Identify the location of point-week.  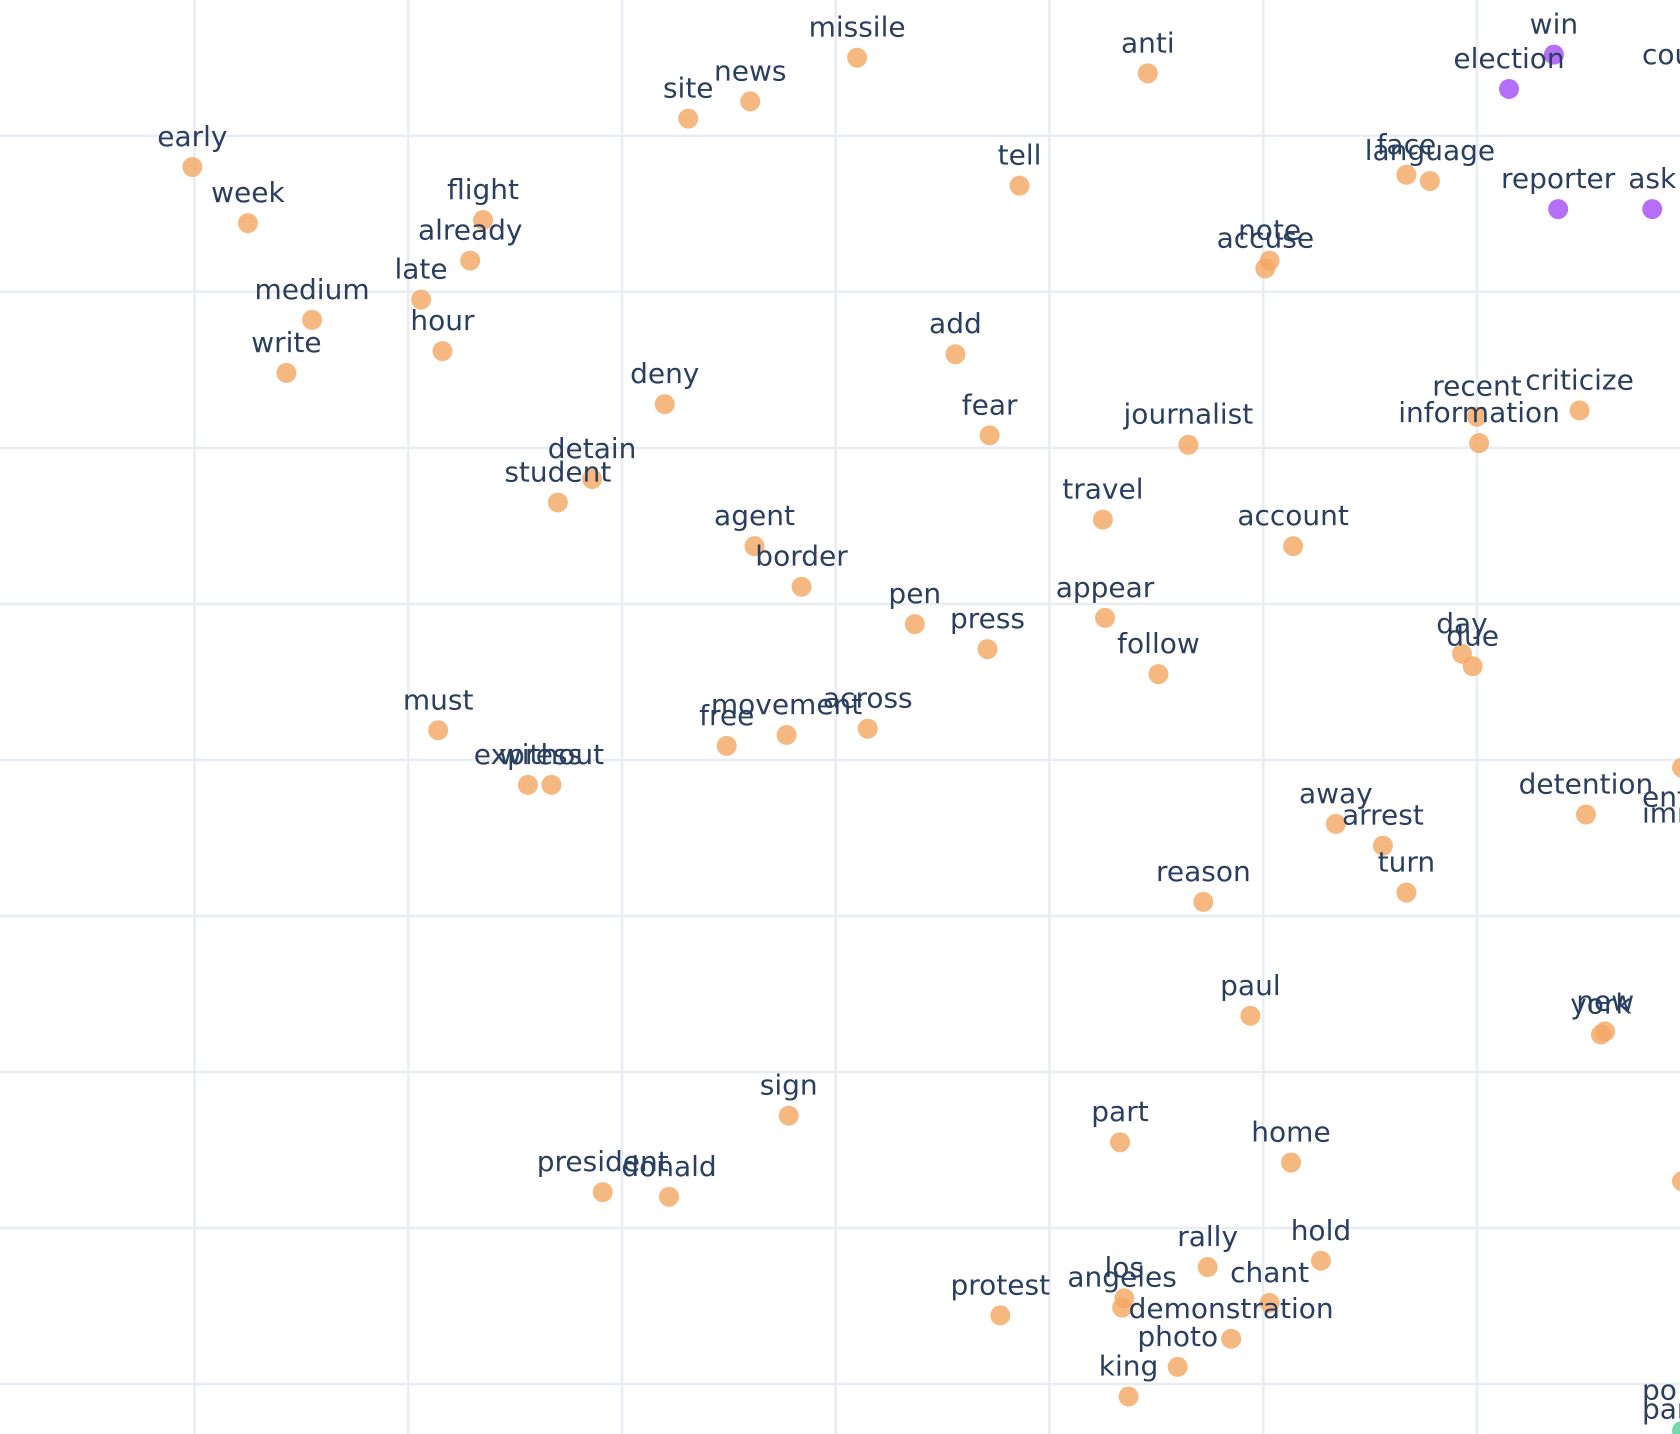
(247, 223).